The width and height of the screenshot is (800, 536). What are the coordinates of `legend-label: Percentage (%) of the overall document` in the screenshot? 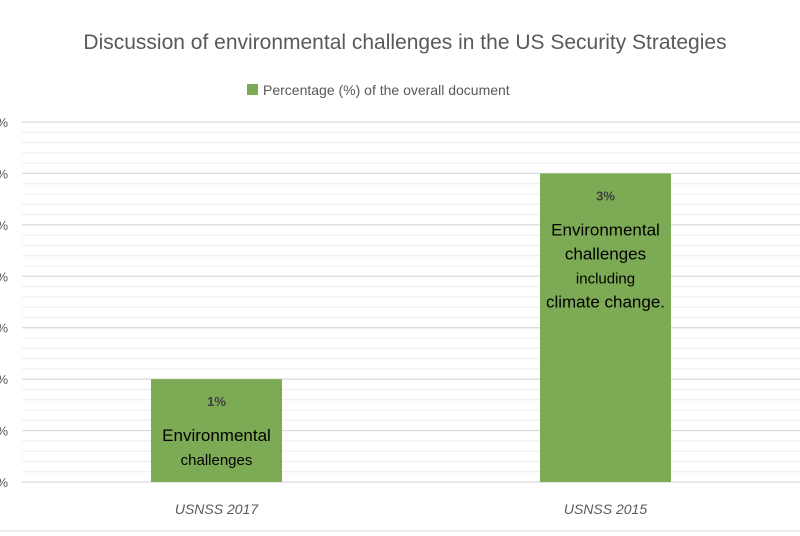 It's located at (386, 90).